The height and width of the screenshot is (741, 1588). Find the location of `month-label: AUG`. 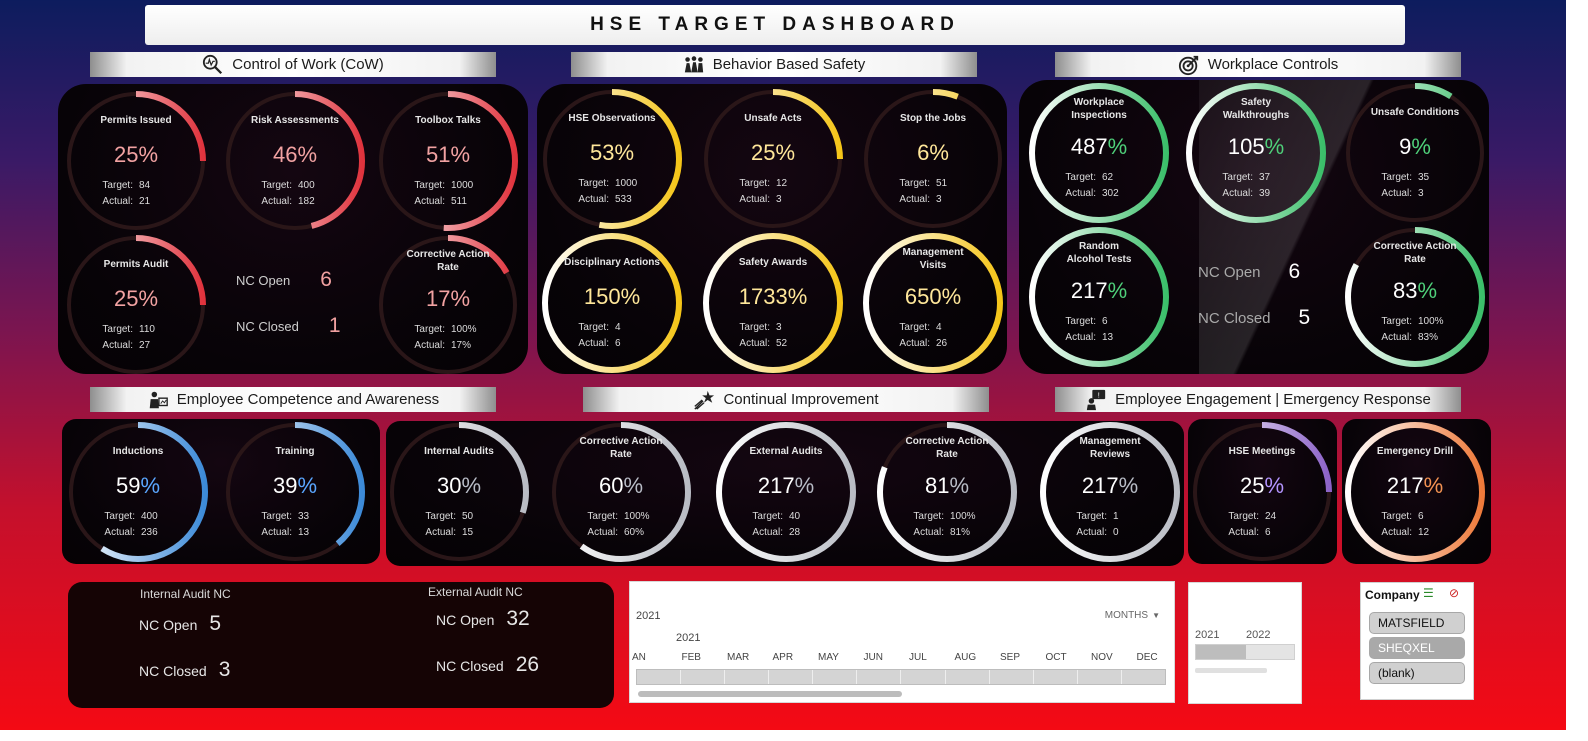

month-label: AUG is located at coordinates (965, 657).